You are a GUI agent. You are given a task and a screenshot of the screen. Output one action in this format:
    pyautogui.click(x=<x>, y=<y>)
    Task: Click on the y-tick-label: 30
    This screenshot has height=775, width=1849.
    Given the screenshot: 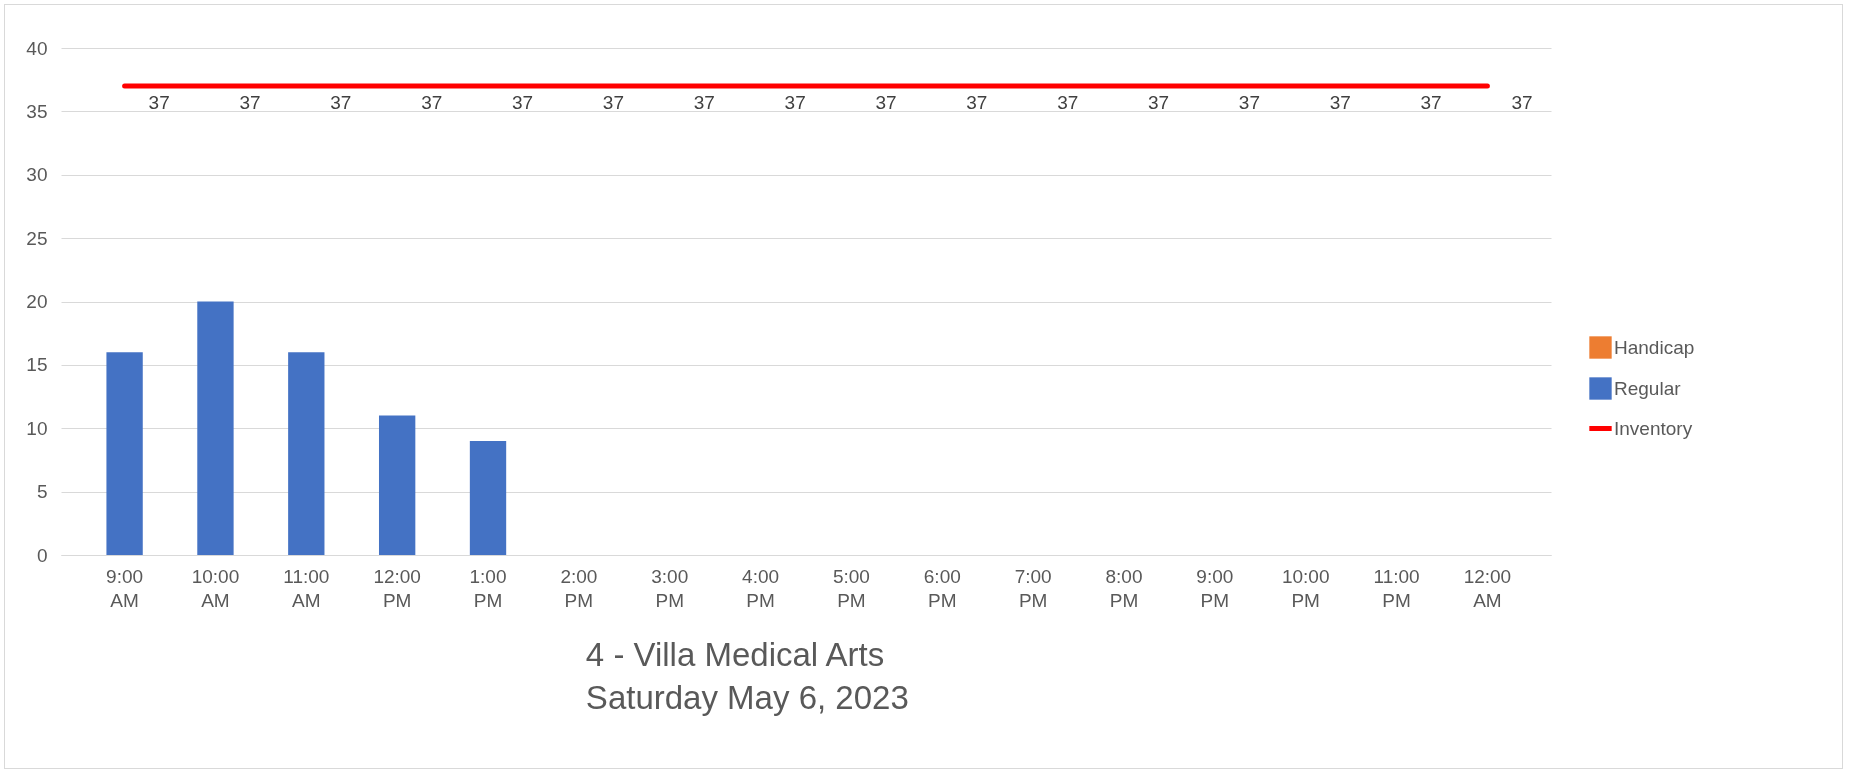 What is the action you would take?
    pyautogui.click(x=37, y=175)
    